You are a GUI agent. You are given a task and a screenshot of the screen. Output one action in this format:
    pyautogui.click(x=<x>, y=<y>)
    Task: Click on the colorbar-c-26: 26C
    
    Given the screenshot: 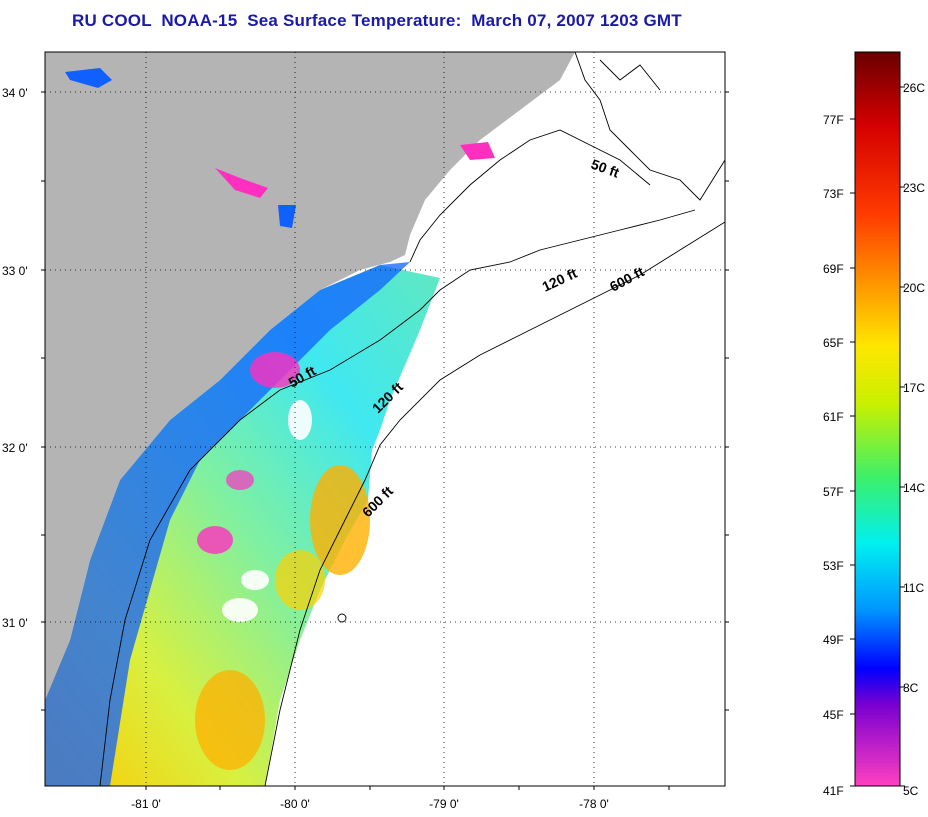 What is the action you would take?
    pyautogui.click(x=914, y=88)
    